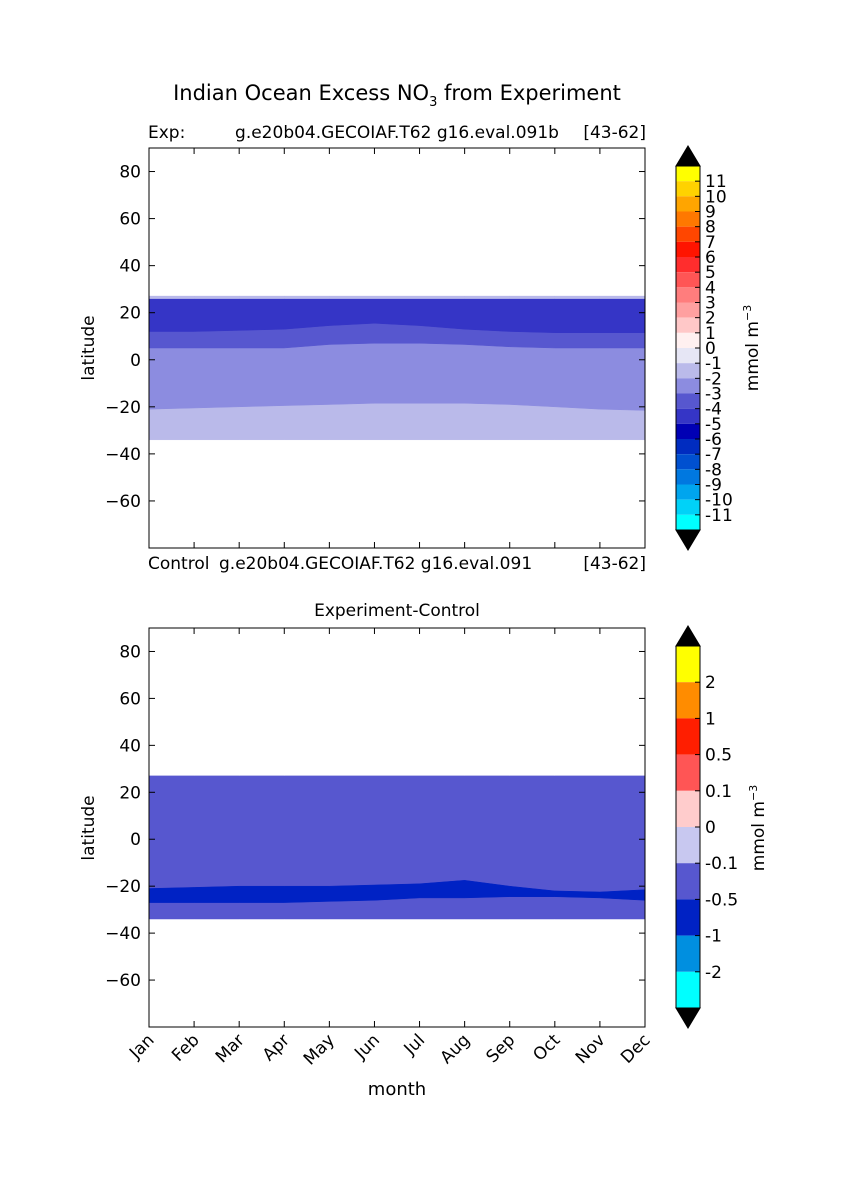 This screenshot has width=850, height=1179. Describe the element at coordinates (713, 364) in the screenshot. I see `colorbar-level-label: -1` at that location.